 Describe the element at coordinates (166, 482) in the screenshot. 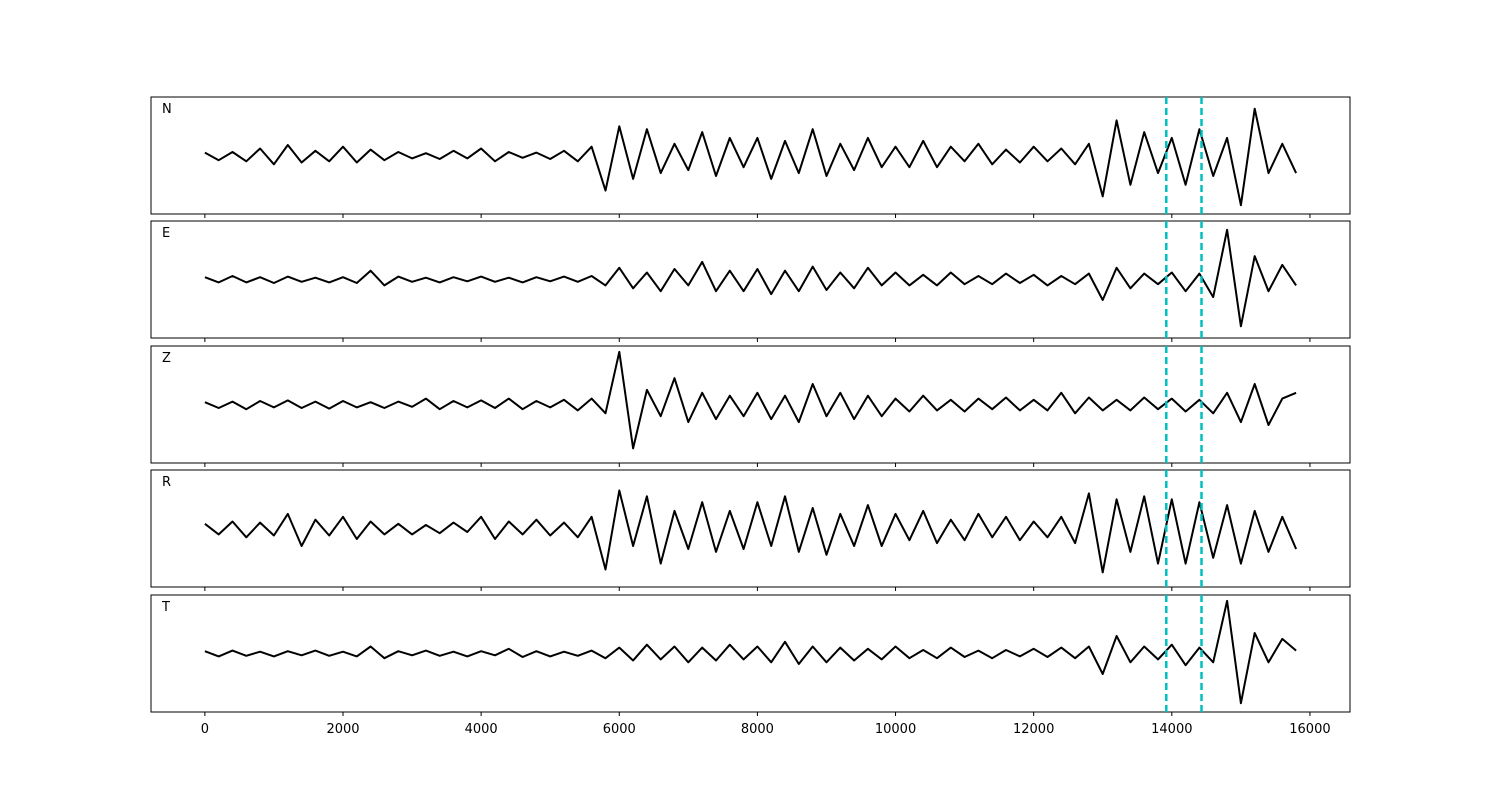

I see `panel-label: R` at that location.